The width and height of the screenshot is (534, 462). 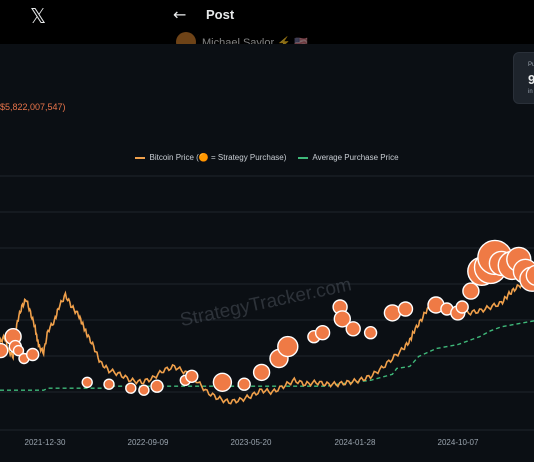 What do you see at coordinates (530, 92) in the screenshot?
I see `stat-card-sub: in` at bounding box center [530, 92].